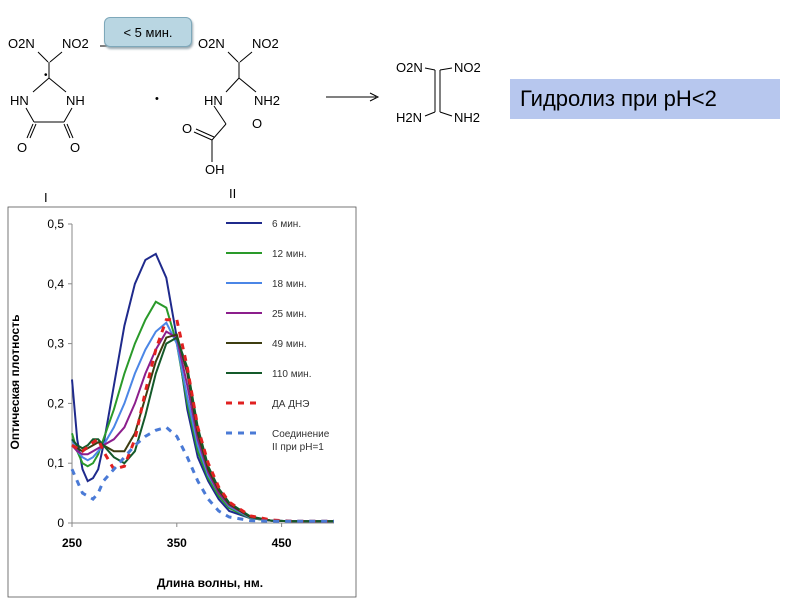  What do you see at coordinates (75, 100) in the screenshot?
I see `atom-nh-1: NH` at bounding box center [75, 100].